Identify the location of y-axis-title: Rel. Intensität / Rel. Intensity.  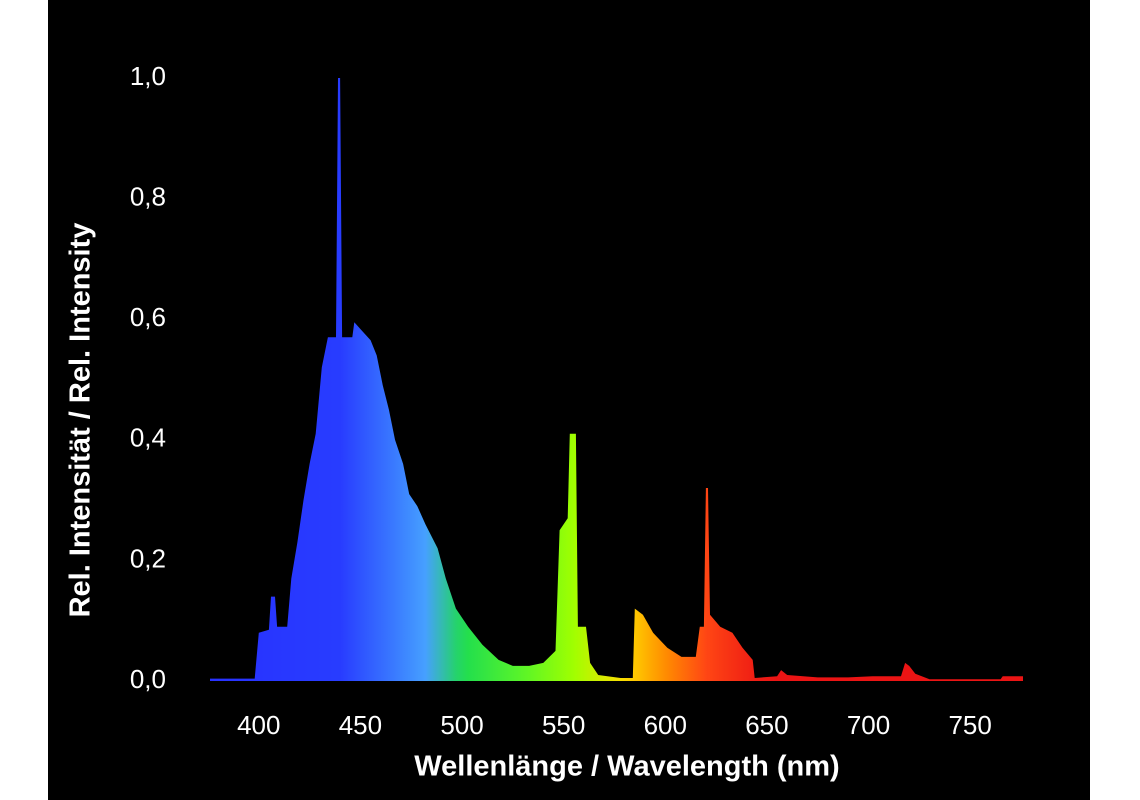
(81, 420).